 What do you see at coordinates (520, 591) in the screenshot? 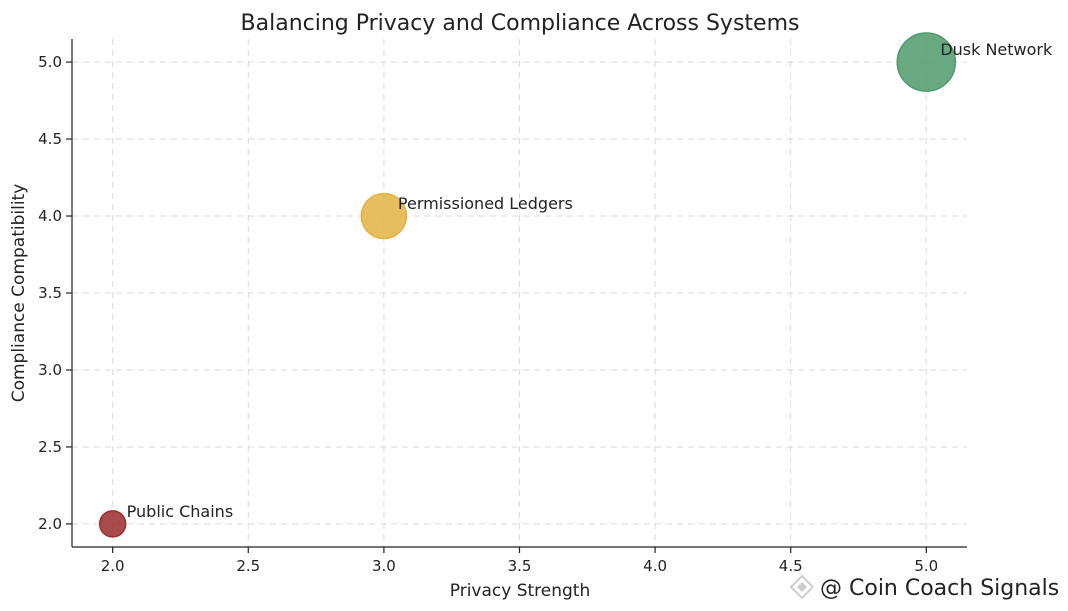
I see `x-axis-label: Privacy Strength` at bounding box center [520, 591].